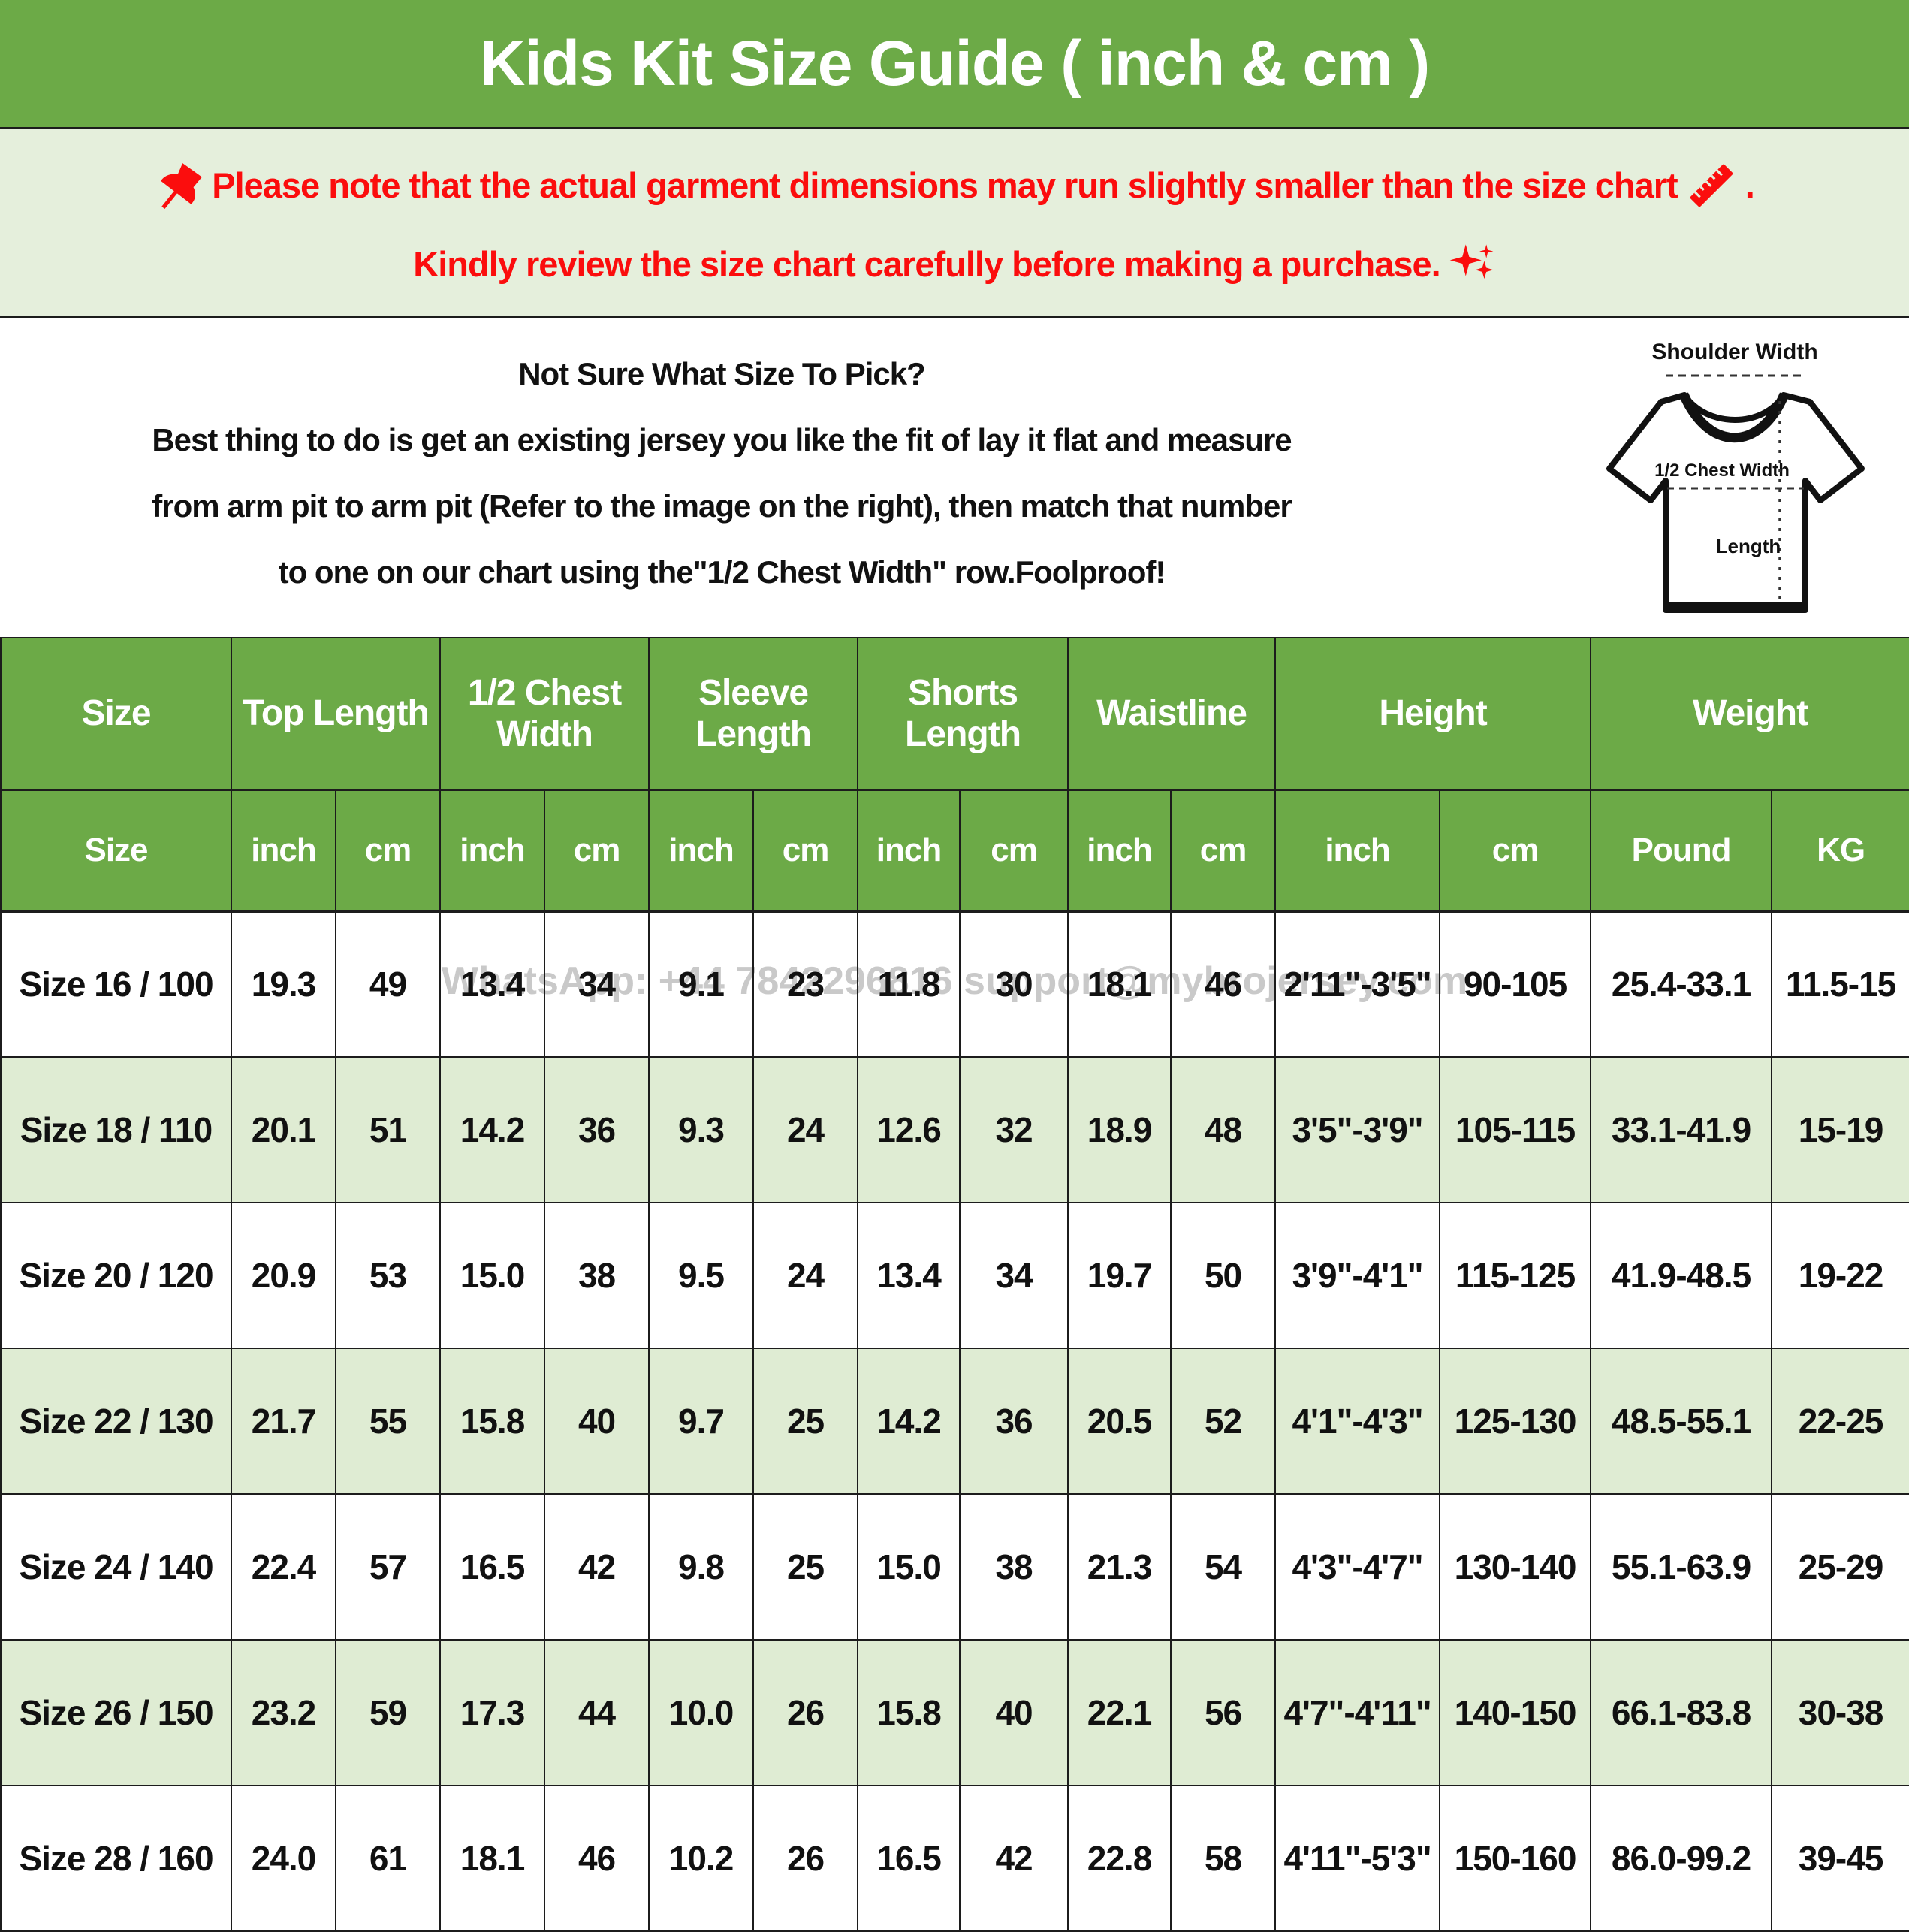  Describe the element at coordinates (492, 1129) in the screenshot. I see `table-cell: 14.2` at that location.